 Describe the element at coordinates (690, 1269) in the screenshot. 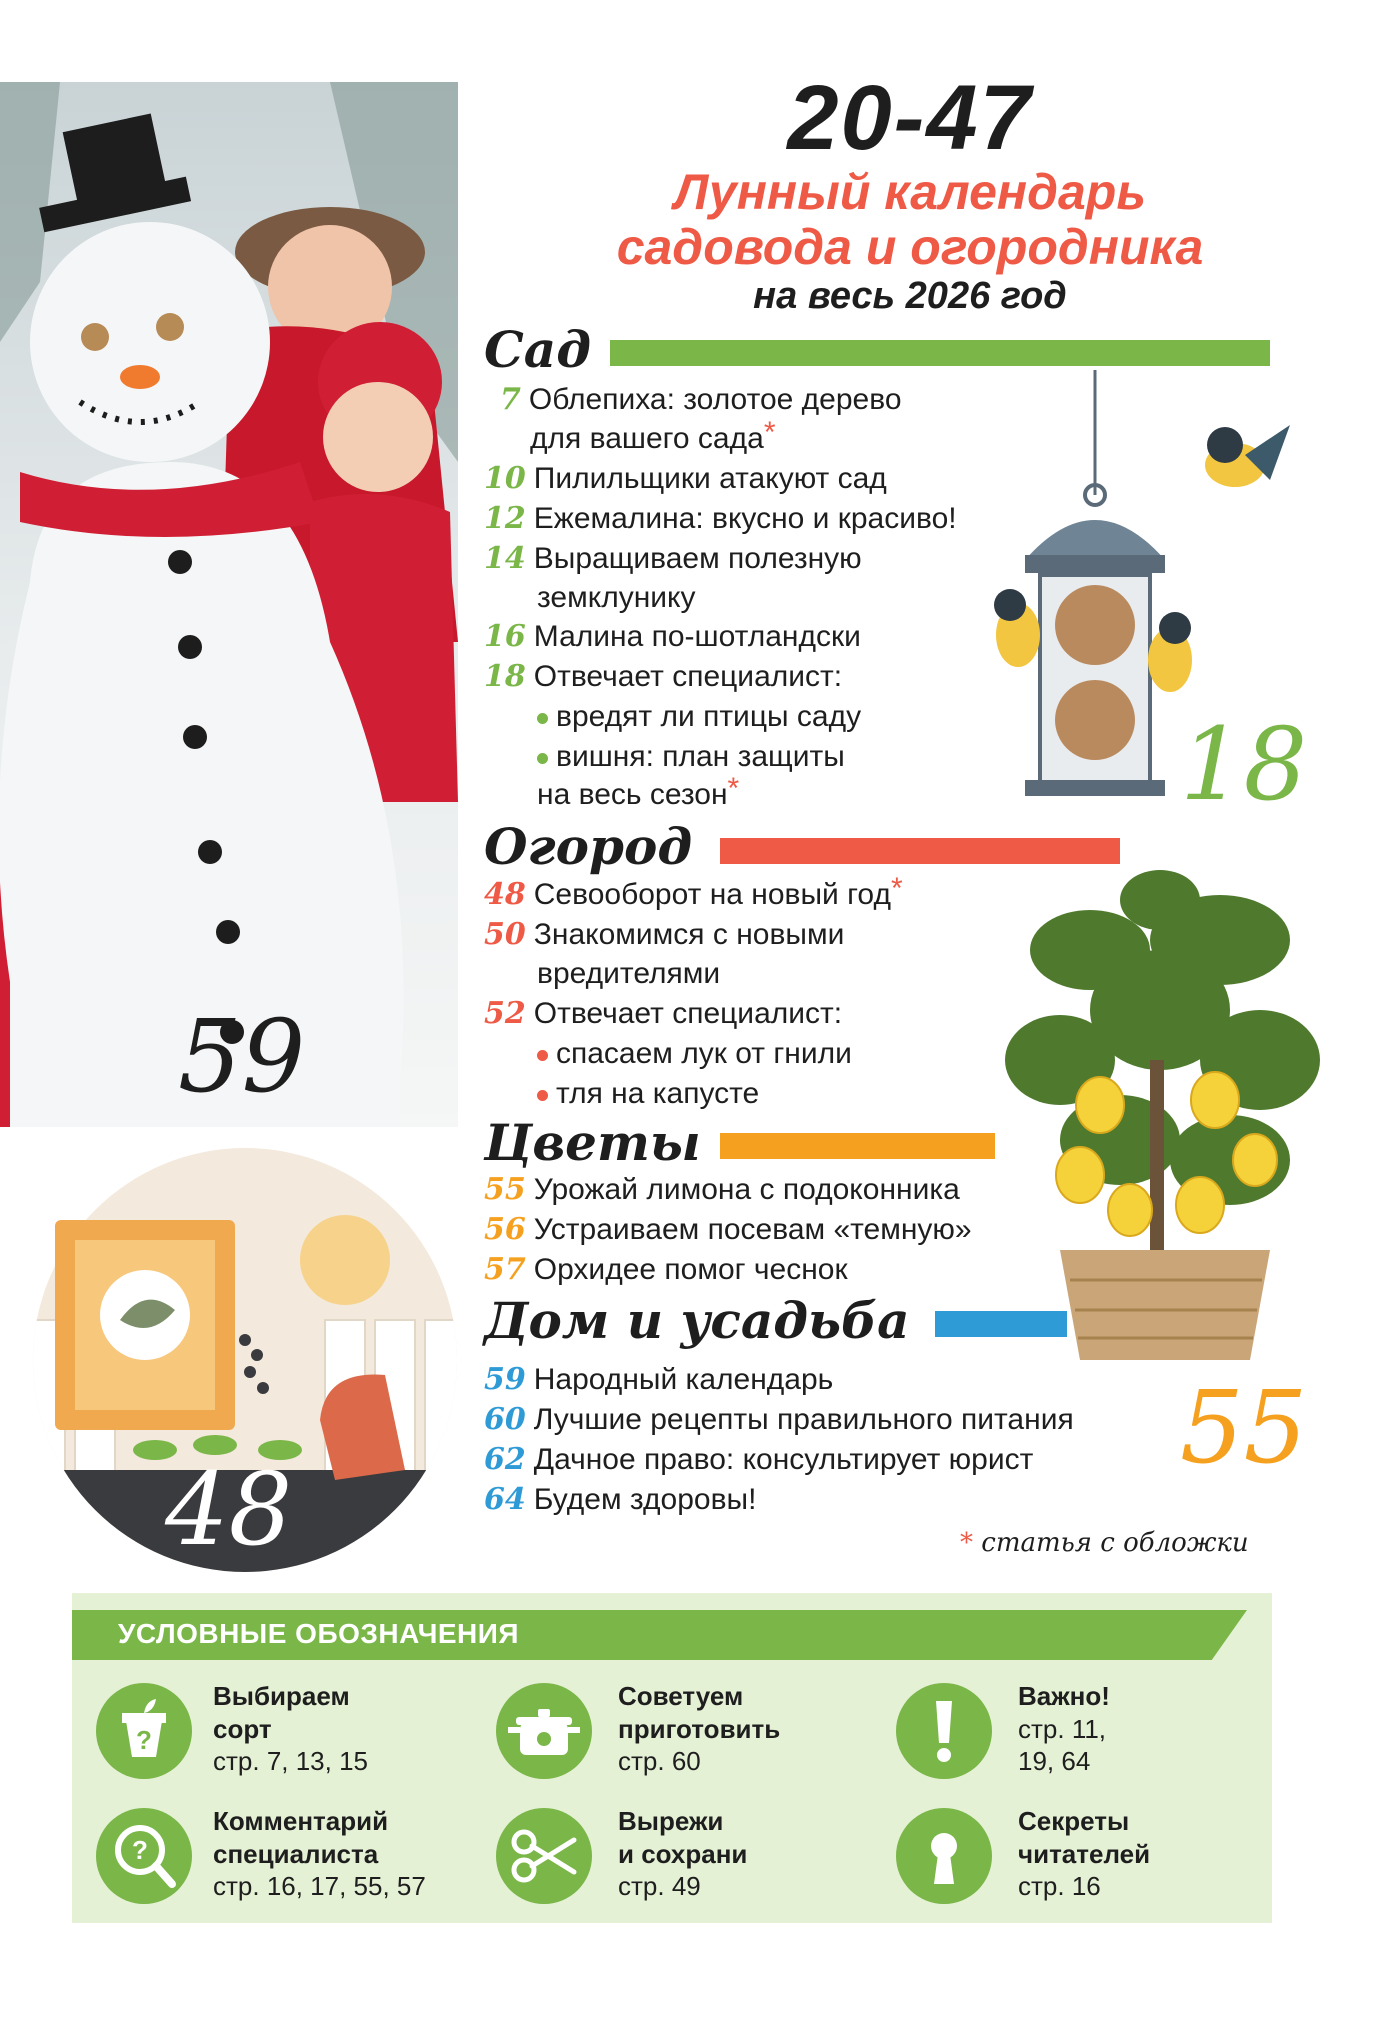

I see `item-title: Орхидее помог чеснок` at that location.